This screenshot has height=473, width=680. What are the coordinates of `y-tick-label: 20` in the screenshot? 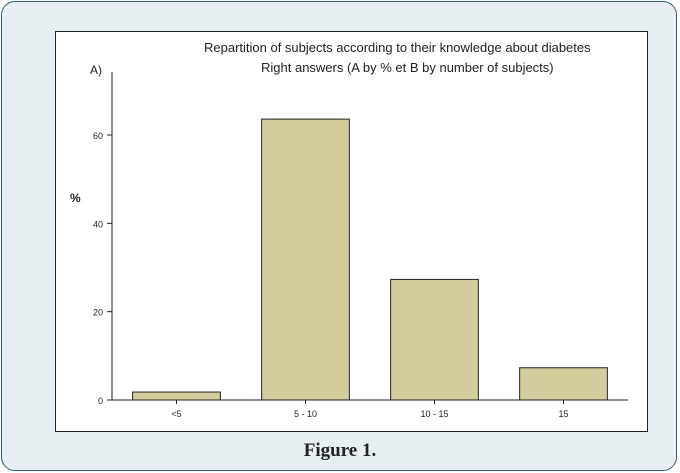 It's located at (98, 313).